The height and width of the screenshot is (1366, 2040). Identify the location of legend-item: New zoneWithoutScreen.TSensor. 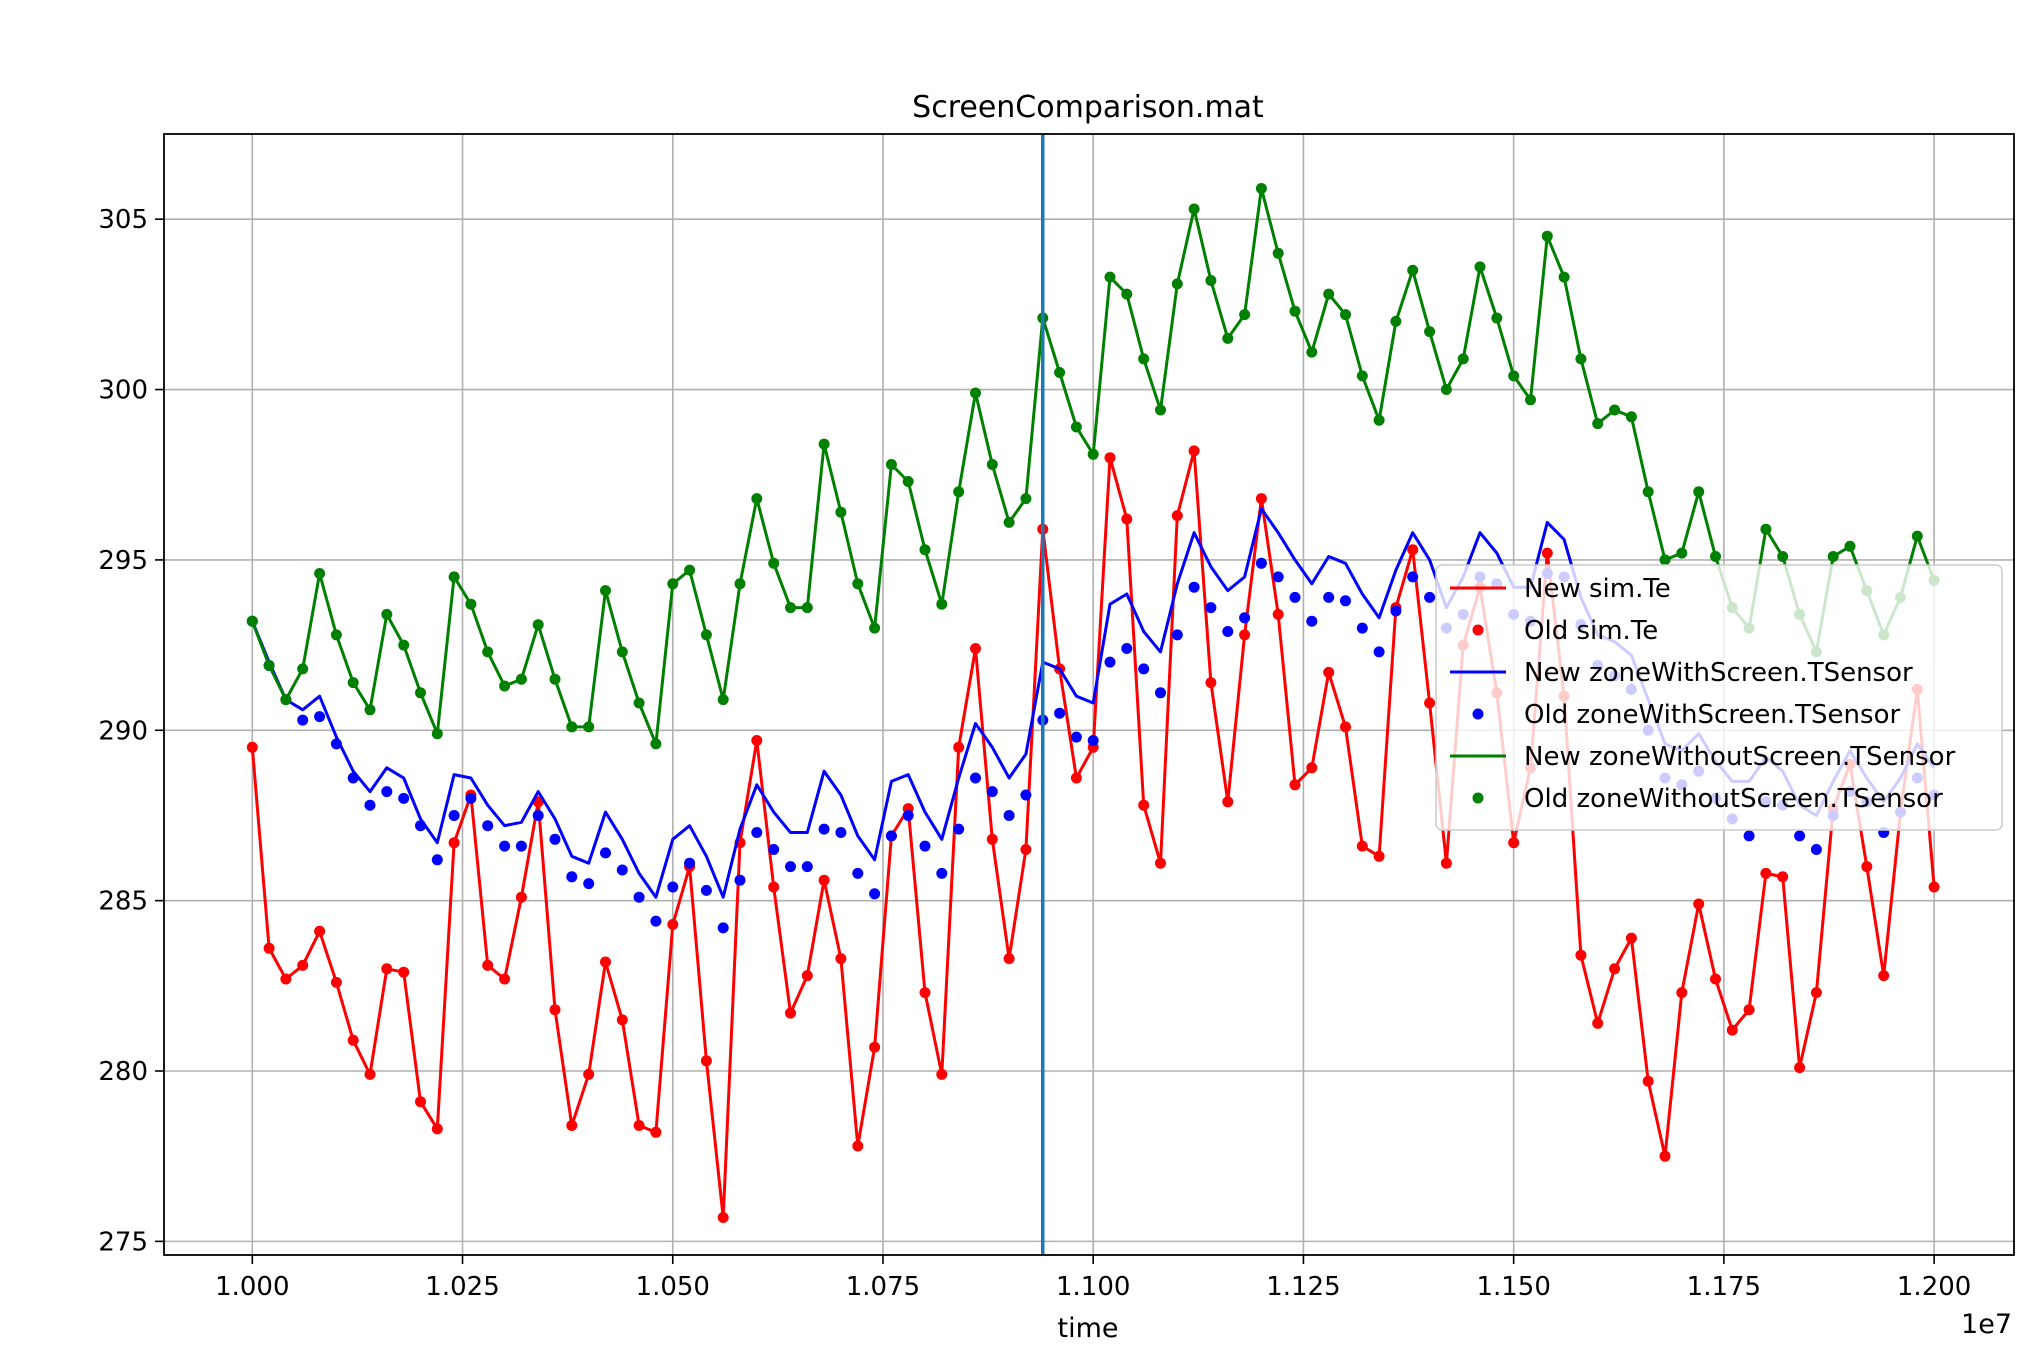
(1703, 757).